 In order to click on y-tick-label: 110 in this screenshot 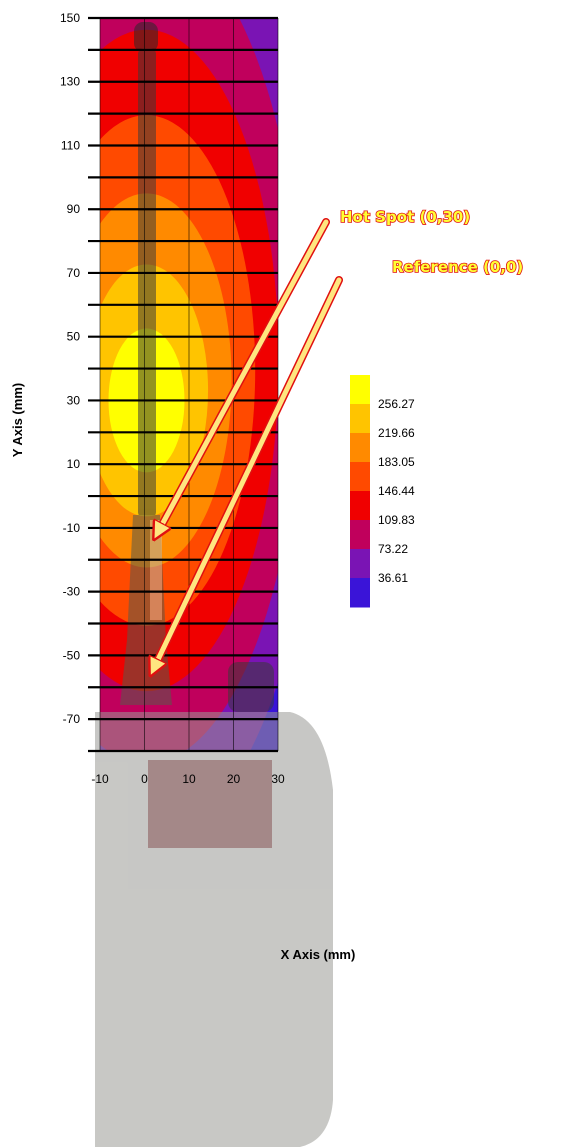, I will do `click(70, 145)`.